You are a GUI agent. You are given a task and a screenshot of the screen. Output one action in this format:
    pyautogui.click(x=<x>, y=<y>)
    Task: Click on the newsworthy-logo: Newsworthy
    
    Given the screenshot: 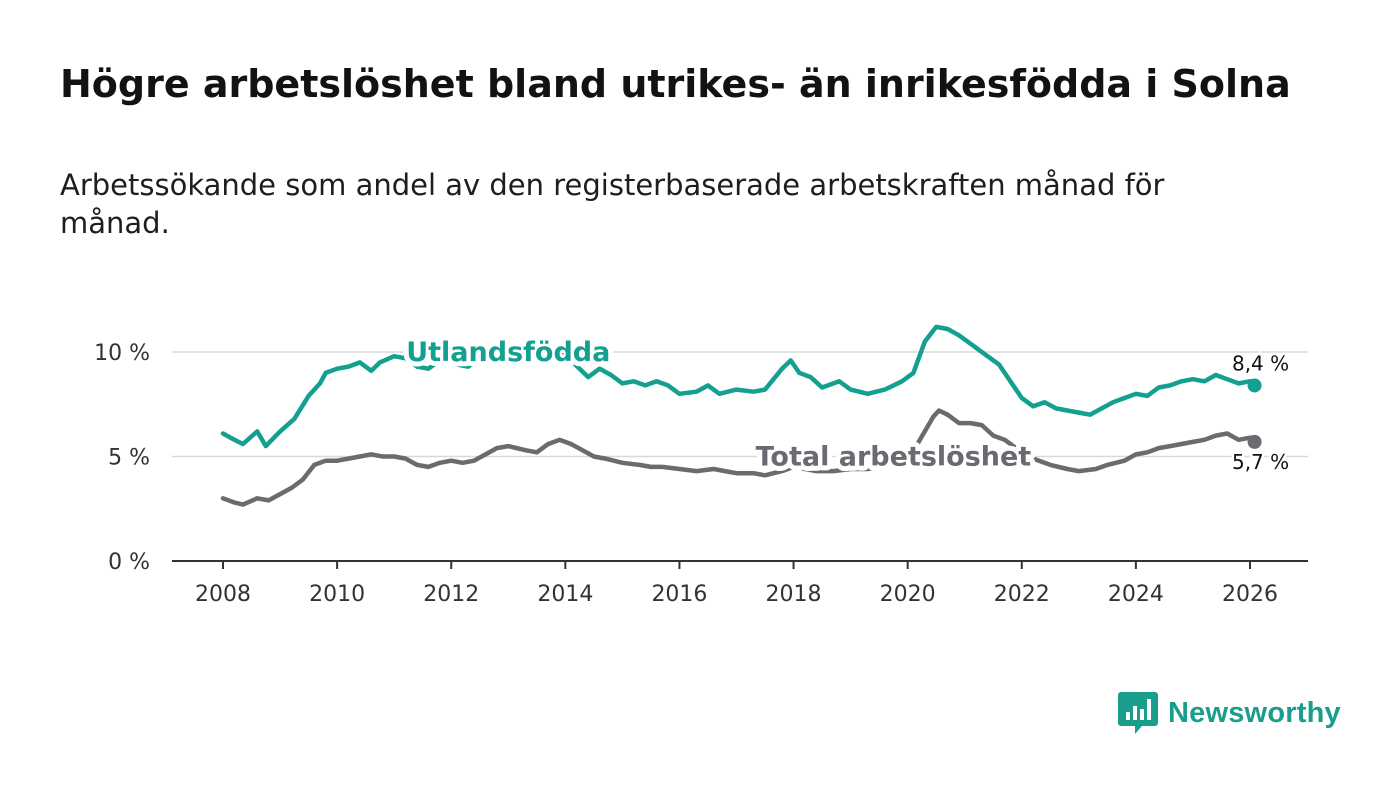 What is the action you would take?
    pyautogui.click(x=1229, y=713)
    